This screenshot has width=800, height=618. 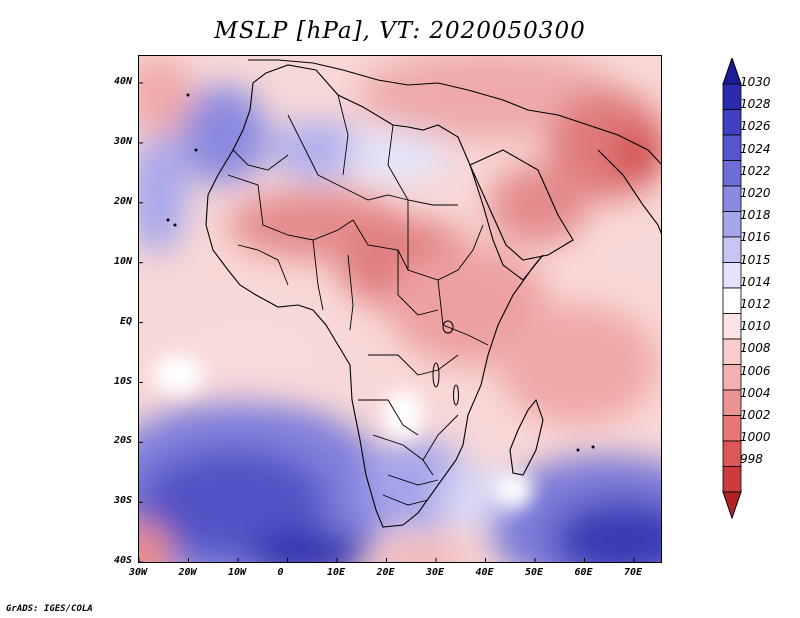 I want to click on color-legend, so click(x=732, y=289).